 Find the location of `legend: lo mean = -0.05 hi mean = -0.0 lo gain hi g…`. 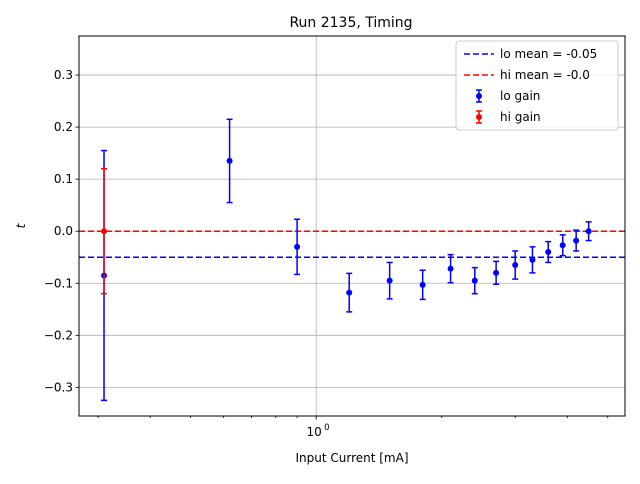

legend: lo mean = -0.05 hi mean = -0.0 lo gain hi g… is located at coordinates (537, 85).